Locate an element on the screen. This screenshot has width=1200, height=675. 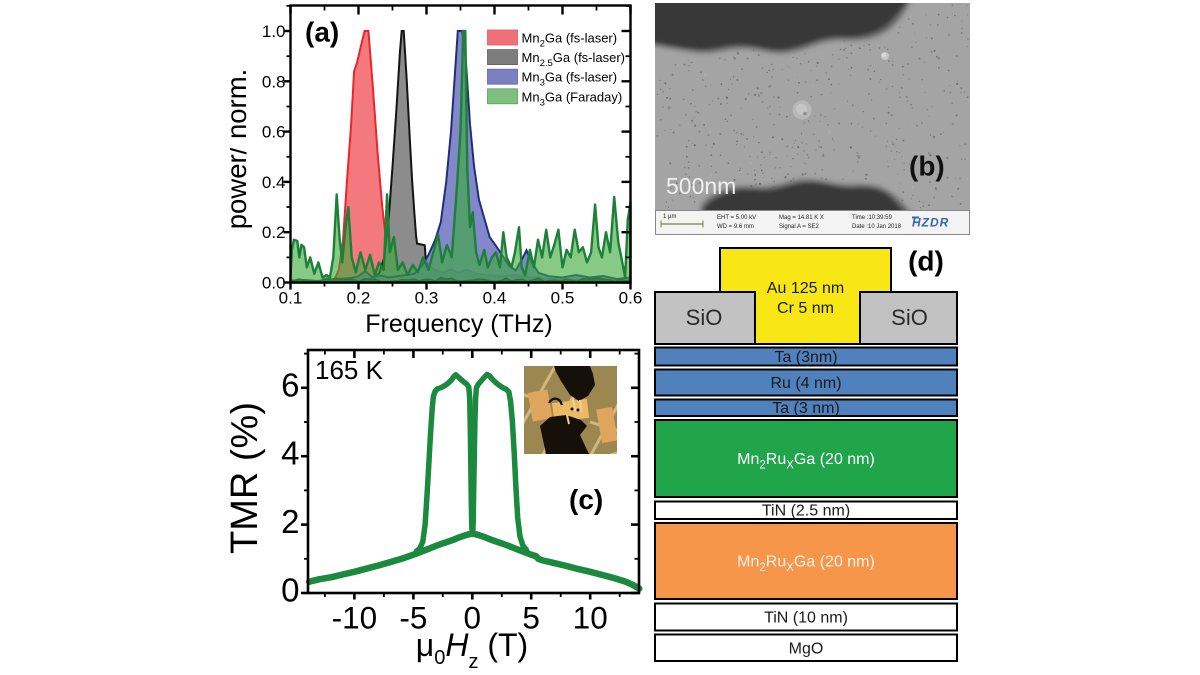
svg-text: (a) is located at coordinates (322, 32).